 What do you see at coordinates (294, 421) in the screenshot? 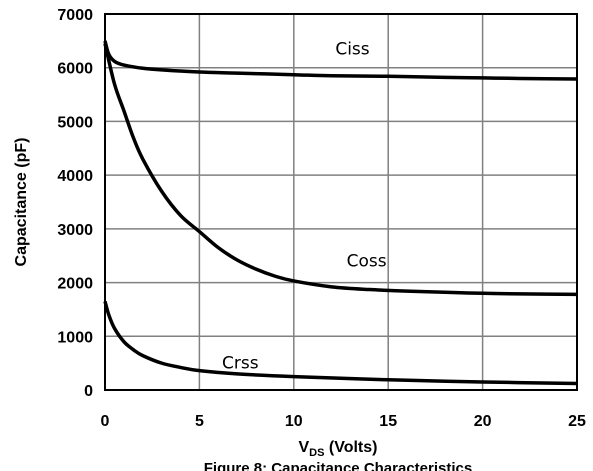
I see `x-tick-label: 10` at bounding box center [294, 421].